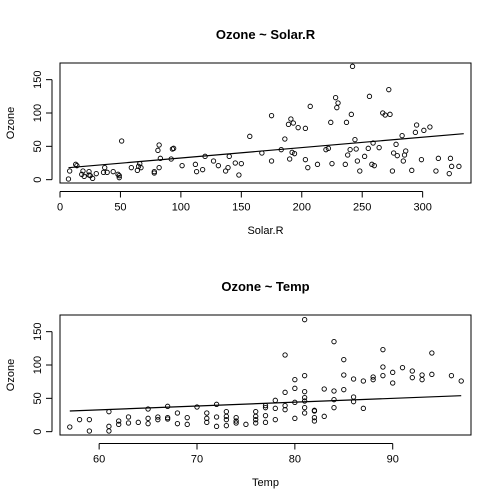  What do you see at coordinates (99, 460) in the screenshot?
I see `x-tick-label: 60` at bounding box center [99, 460].